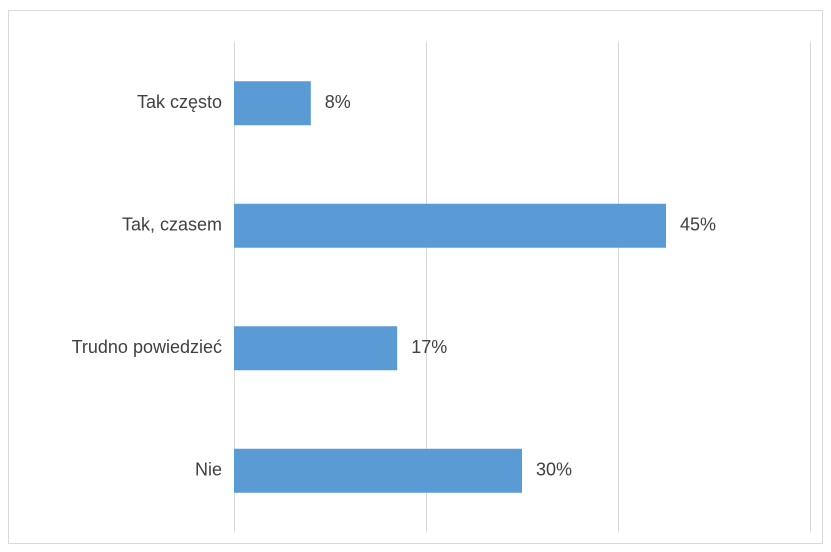  I want to click on data-label: 45%, so click(698, 225).